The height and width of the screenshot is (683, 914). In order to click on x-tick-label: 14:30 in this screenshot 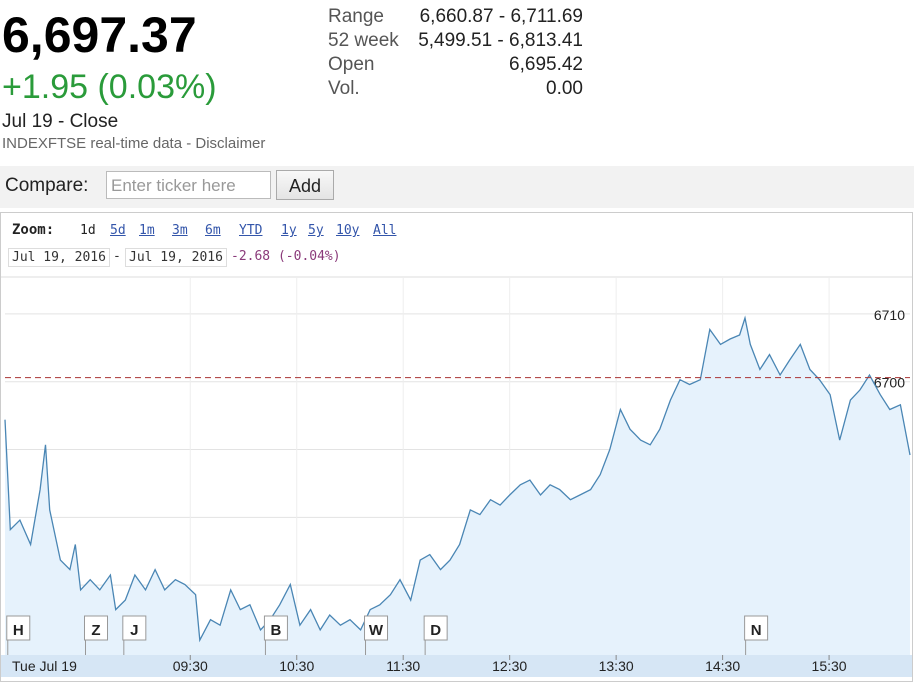, I will do `click(722, 666)`.